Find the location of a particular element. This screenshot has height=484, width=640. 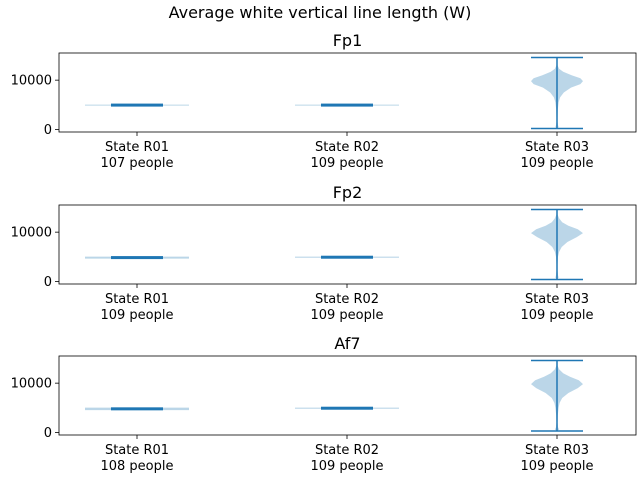

figure-title: Average white vertical line length (W) is located at coordinates (320, 12).